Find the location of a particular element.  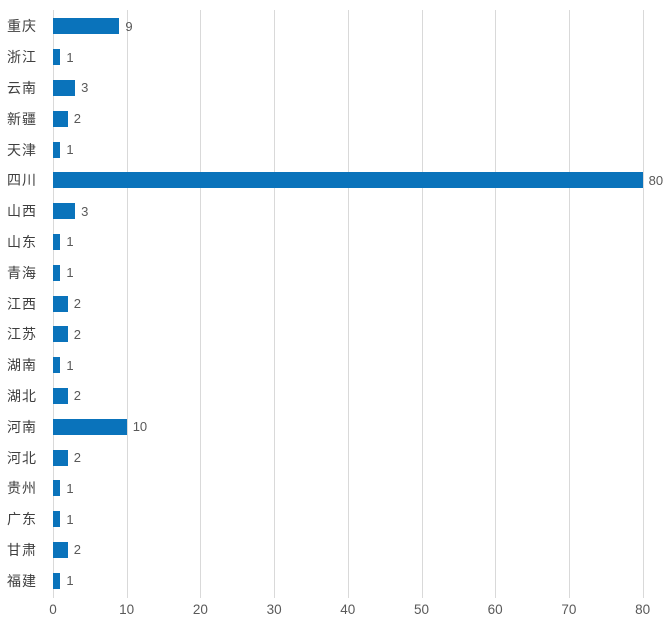

category-label: 山西 is located at coordinates (22, 211).